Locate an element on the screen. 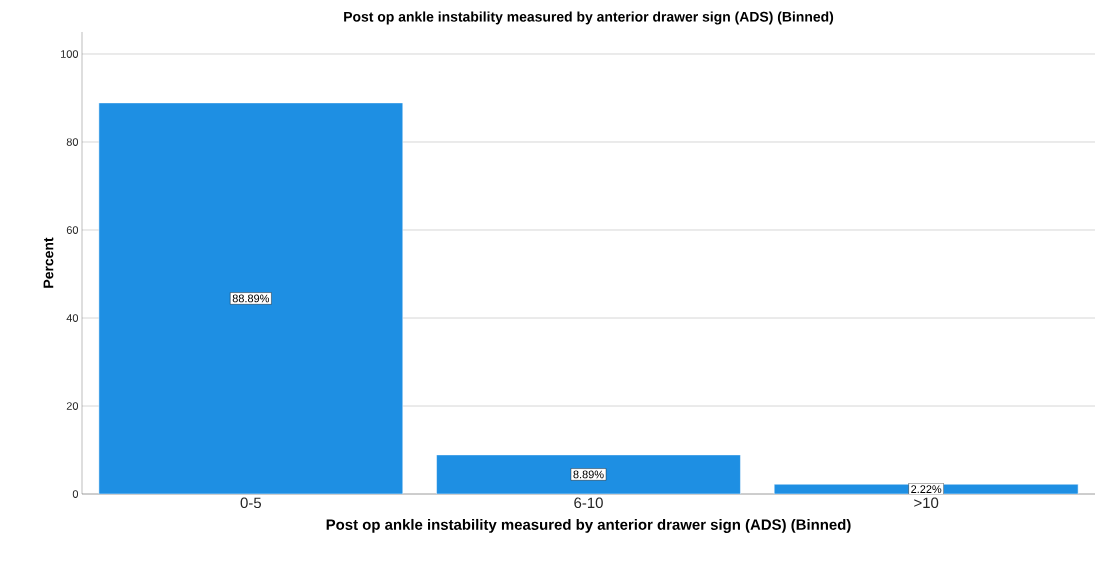 This screenshot has height=563, width=1100. data-label: 8.89% is located at coordinates (588, 474).